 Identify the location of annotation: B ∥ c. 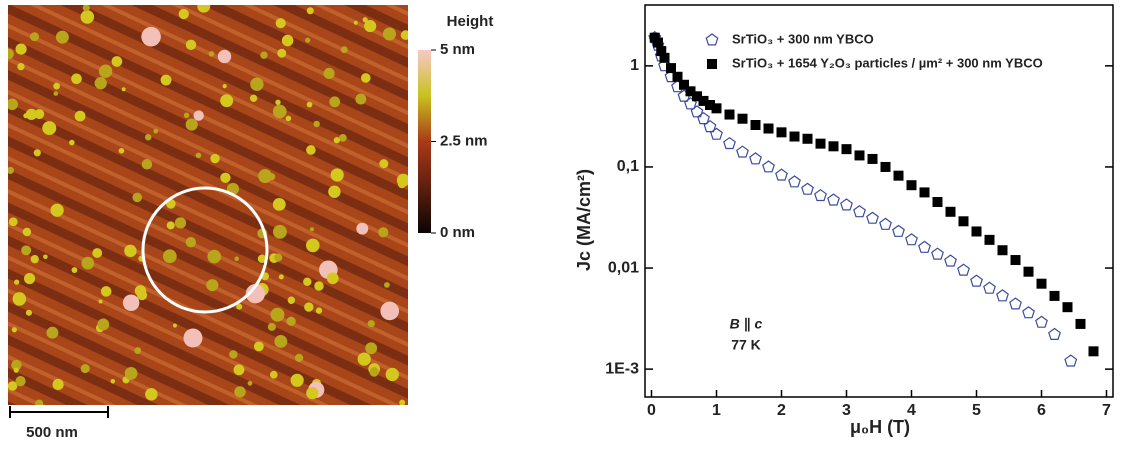
(746, 324).